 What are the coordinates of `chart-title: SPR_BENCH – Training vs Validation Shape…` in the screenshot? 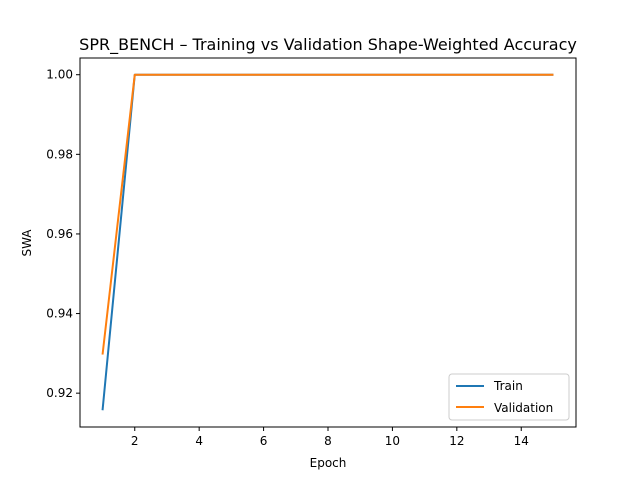 It's located at (328, 45).